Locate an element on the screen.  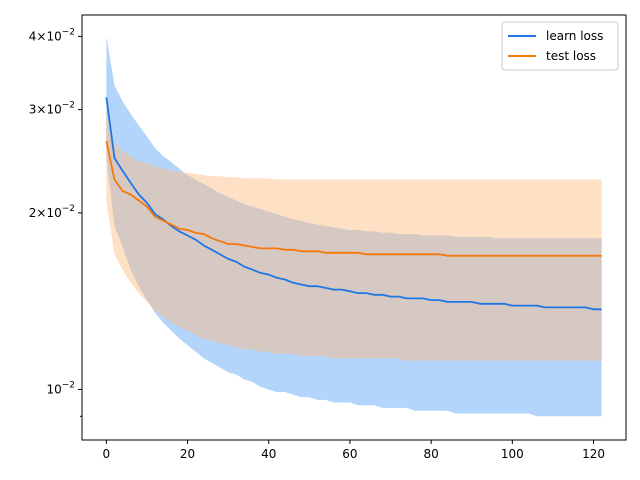
x-tick-label: 100 is located at coordinates (512, 454).